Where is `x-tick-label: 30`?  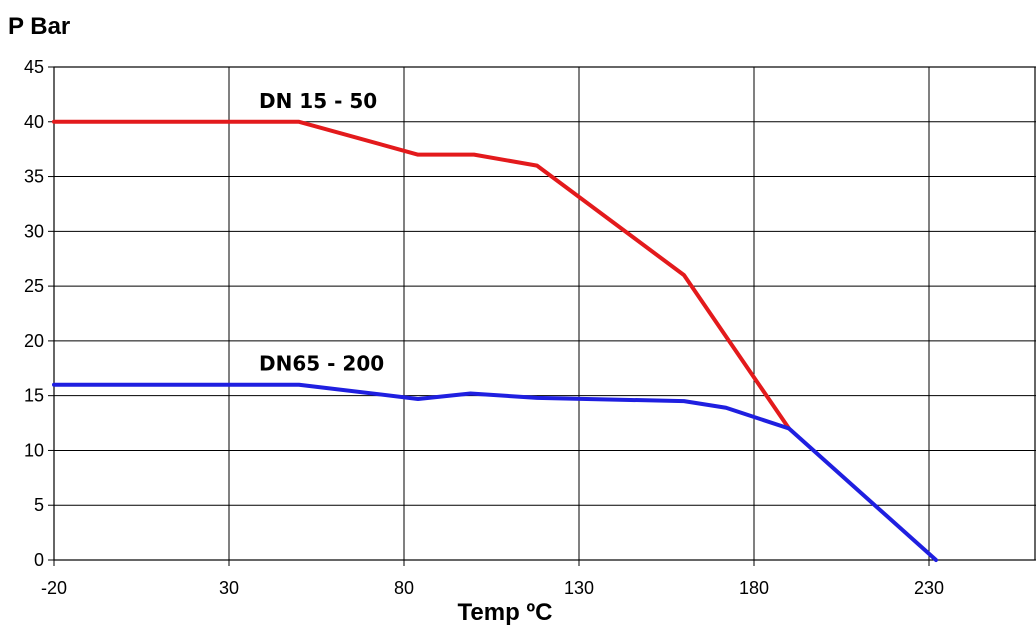
x-tick-label: 30 is located at coordinates (229, 588).